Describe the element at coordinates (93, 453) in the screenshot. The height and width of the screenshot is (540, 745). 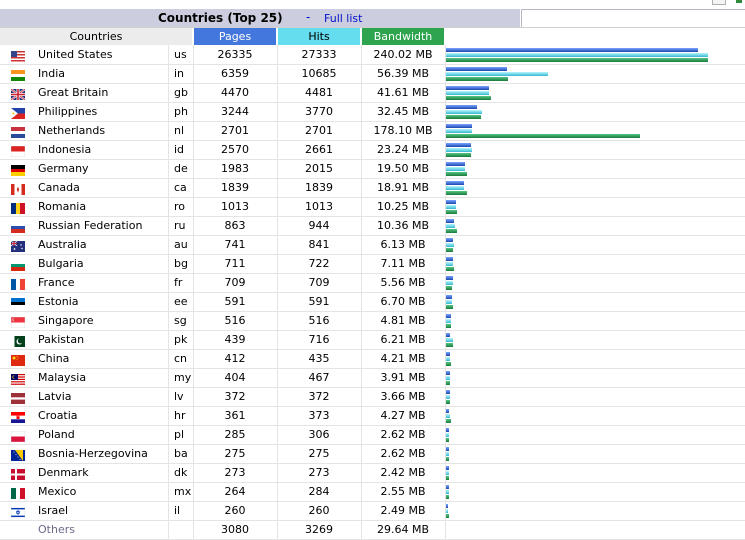
I see `country-name: Bosnia-Herzegovina` at that location.